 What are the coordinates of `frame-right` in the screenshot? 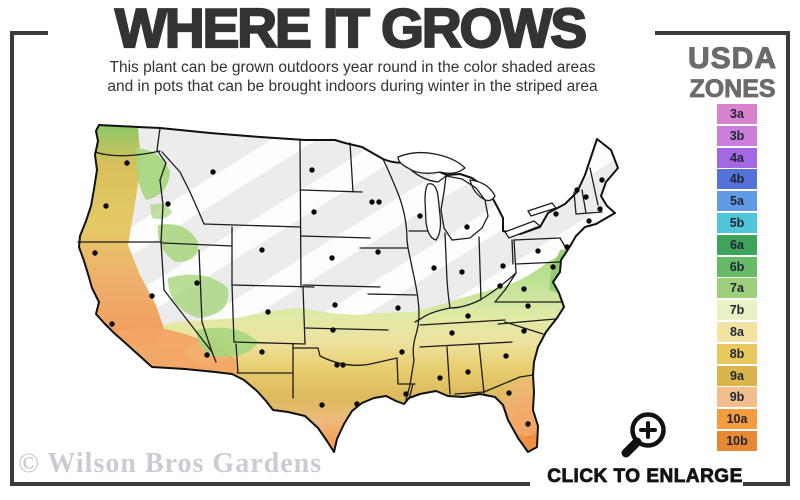 It's located at (788, 258).